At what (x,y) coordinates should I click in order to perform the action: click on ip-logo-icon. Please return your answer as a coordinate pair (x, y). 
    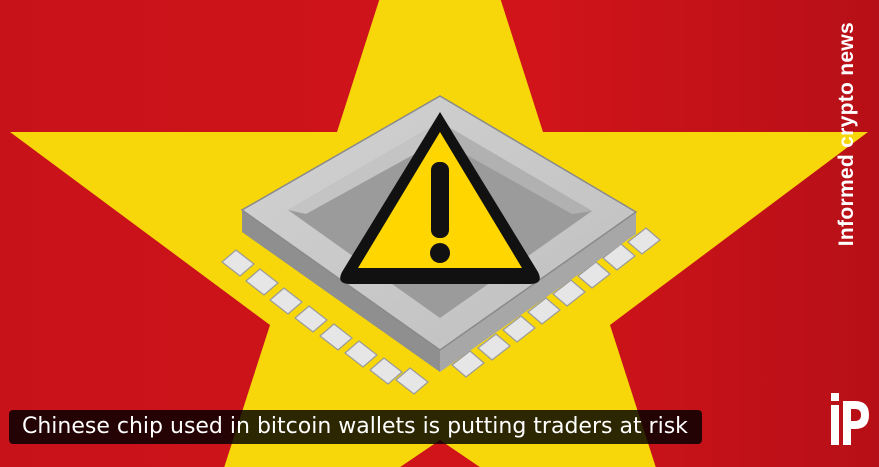
    Looking at the image, I should click on (850, 419).